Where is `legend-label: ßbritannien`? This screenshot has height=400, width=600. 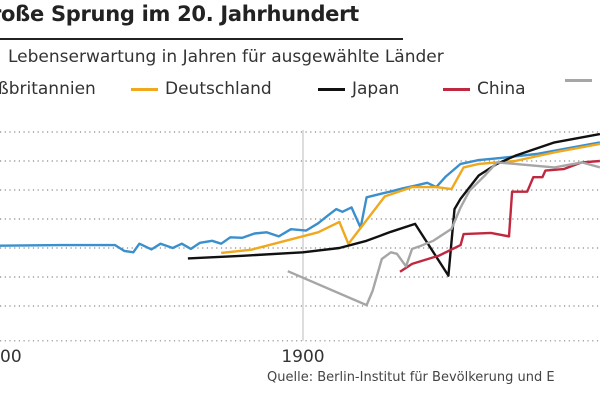
legend-label: ßbritannien is located at coordinates (48, 89).